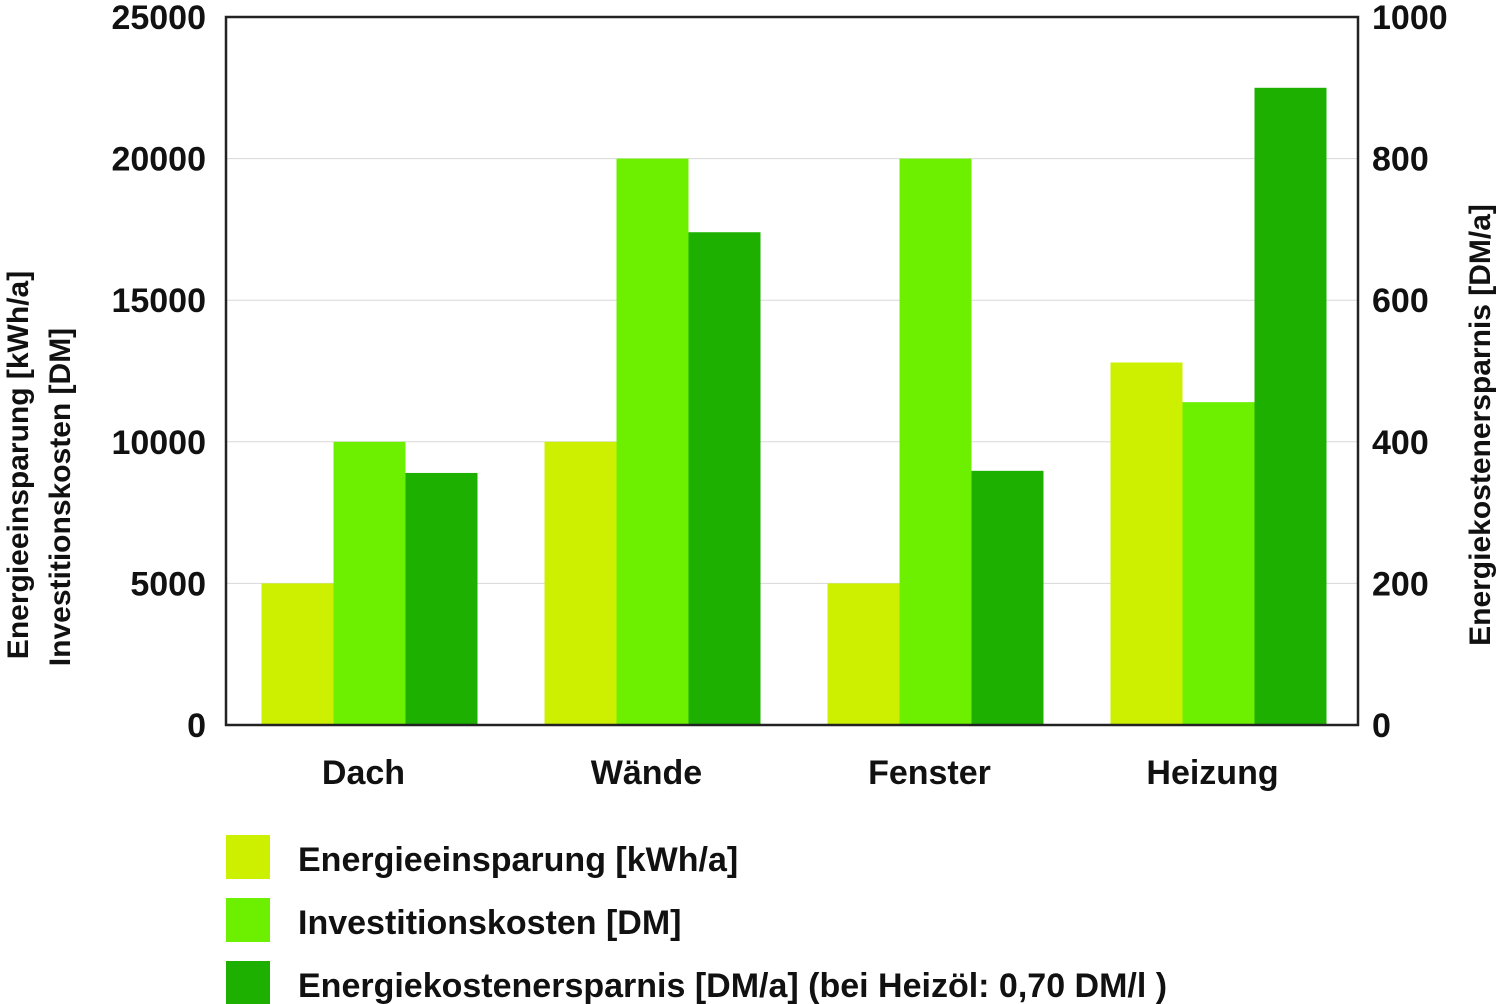 The image size is (1500, 1004). I want to click on category-label: Fenster, so click(929, 773).